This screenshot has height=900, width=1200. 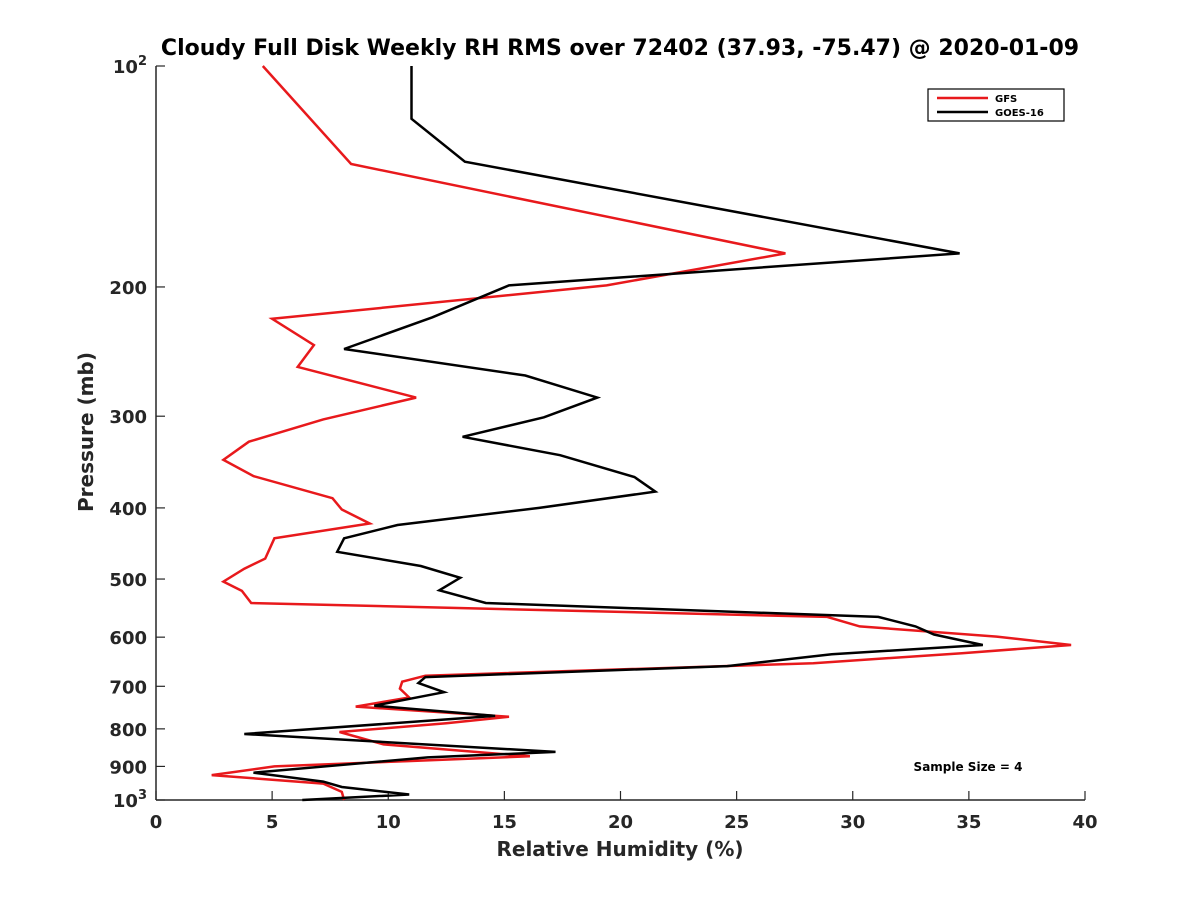 What do you see at coordinates (968, 767) in the screenshot?
I see `sample-size-annotation: Sample Size = 4` at bounding box center [968, 767].